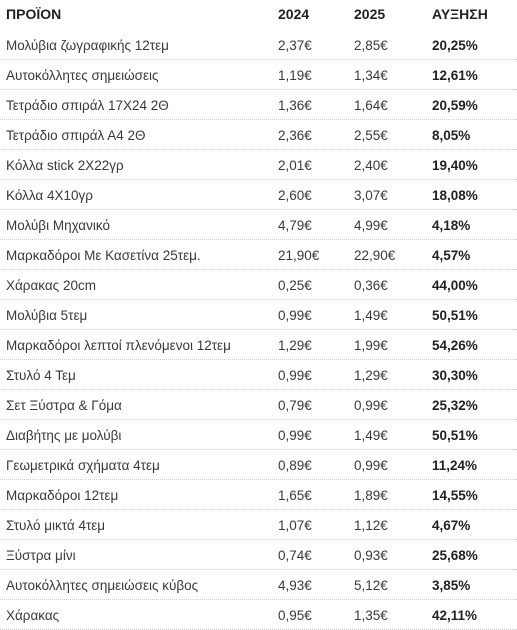  What do you see at coordinates (258, 435) in the screenshot?
I see `table-row: Διαβήτης με μολύβι 0,99€ 1,49€ 50,51%` at bounding box center [258, 435].